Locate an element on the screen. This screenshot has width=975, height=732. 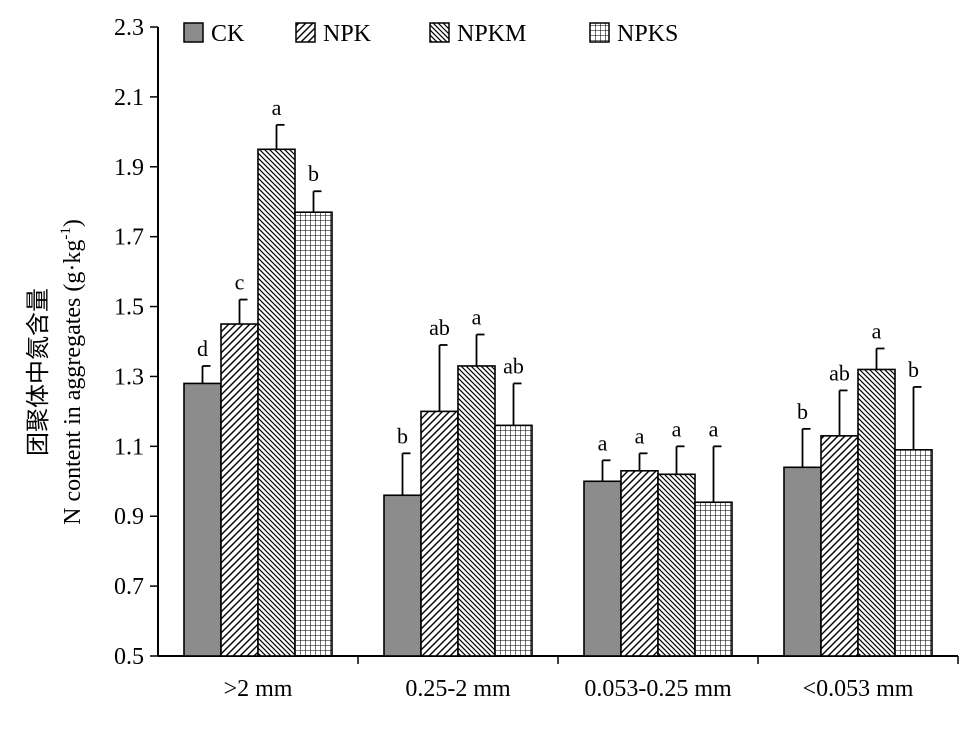
legend-swatch-npks is located at coordinates (599, 32).